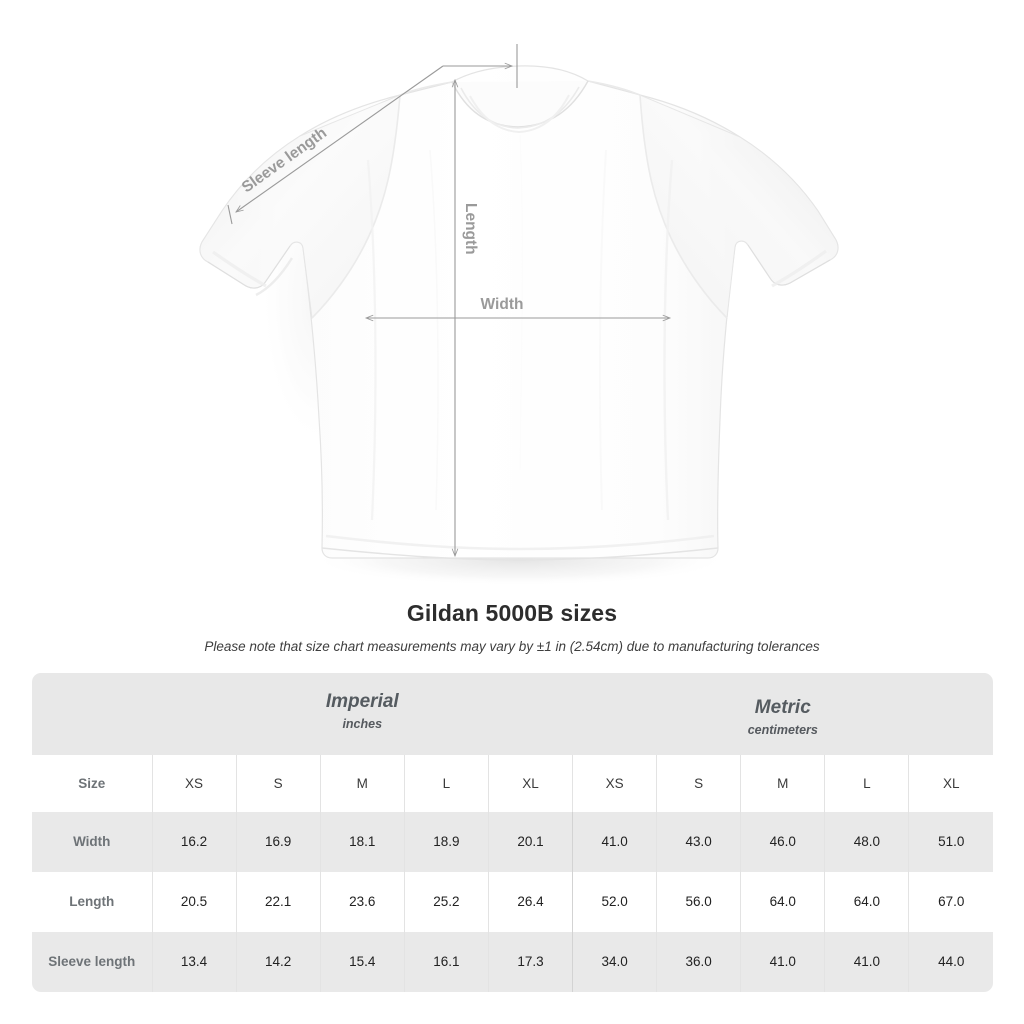  Describe the element at coordinates (362, 714) in the screenshot. I see `system-header-imperial: Imperial inches` at that location.